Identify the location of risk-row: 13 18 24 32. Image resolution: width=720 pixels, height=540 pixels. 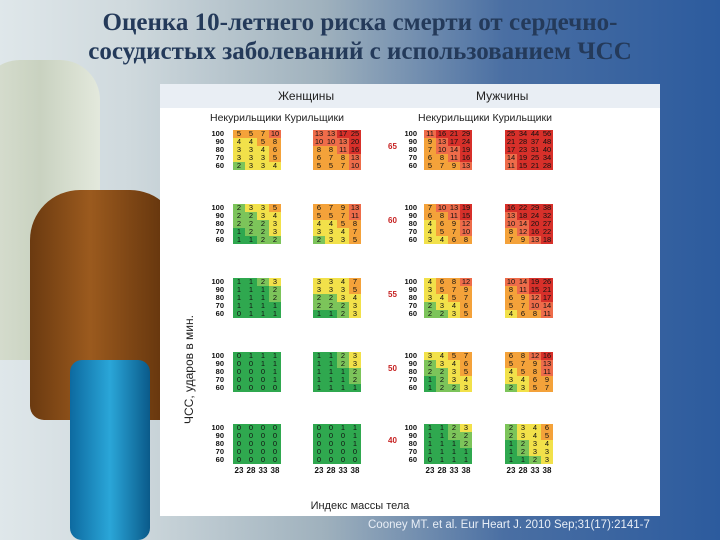
(529, 216).